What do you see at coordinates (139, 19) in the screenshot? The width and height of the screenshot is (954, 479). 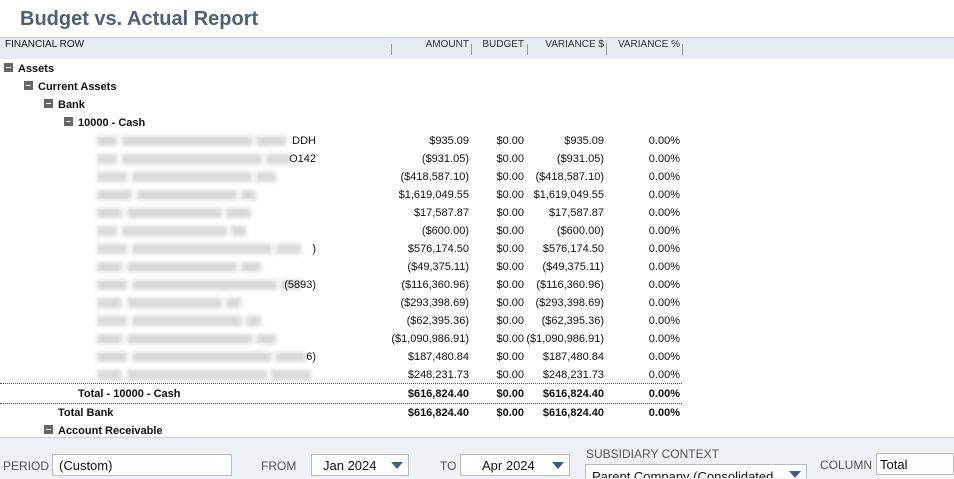 I see `report-title: Budget vs. Actual Report` at bounding box center [139, 19].